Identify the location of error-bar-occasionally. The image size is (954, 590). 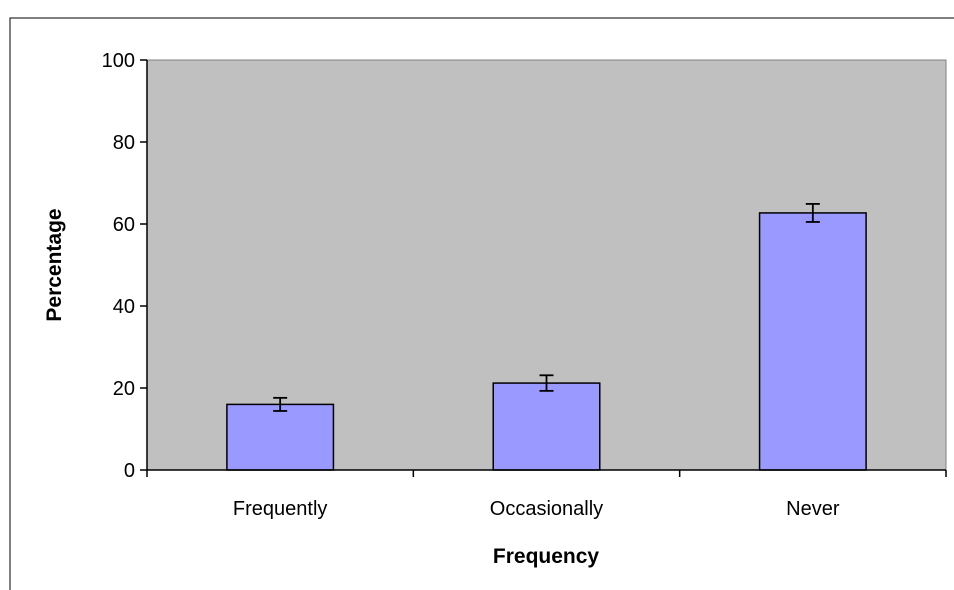
(546, 383).